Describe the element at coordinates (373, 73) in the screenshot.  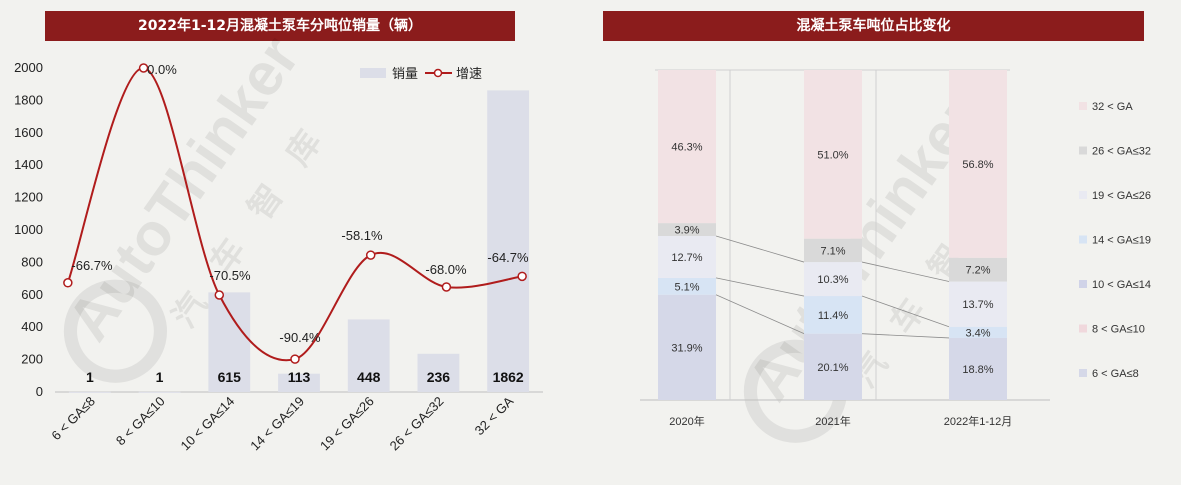
I see `legend-swatch-sales` at that location.